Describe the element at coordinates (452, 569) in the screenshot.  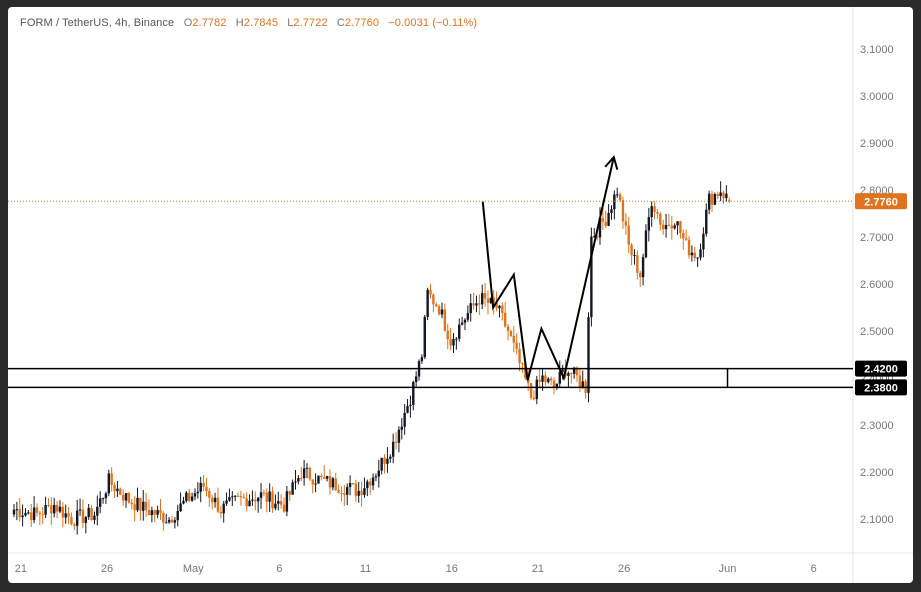
I see `x-tick-label: 16` at that location.